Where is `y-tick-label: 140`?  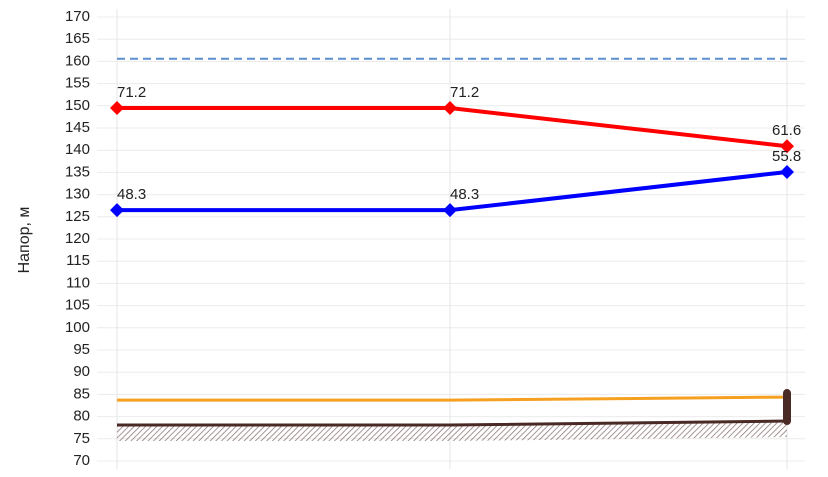
y-tick-label: 140 is located at coordinates (77, 149).